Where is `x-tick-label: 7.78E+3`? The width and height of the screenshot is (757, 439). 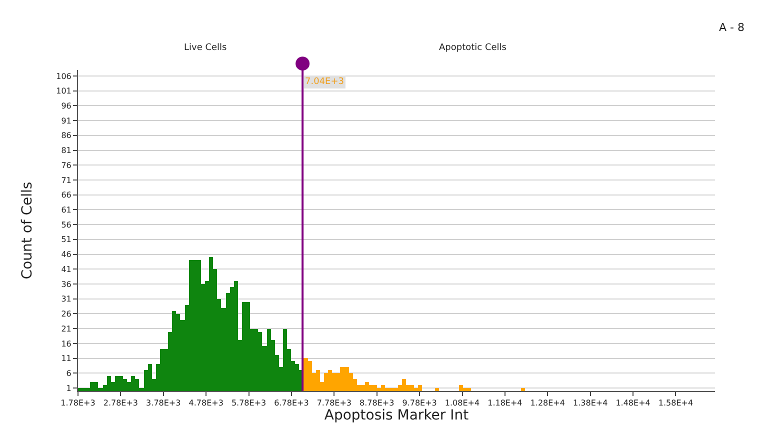
x-tick-label: 7.78E+3 is located at coordinates (334, 403).